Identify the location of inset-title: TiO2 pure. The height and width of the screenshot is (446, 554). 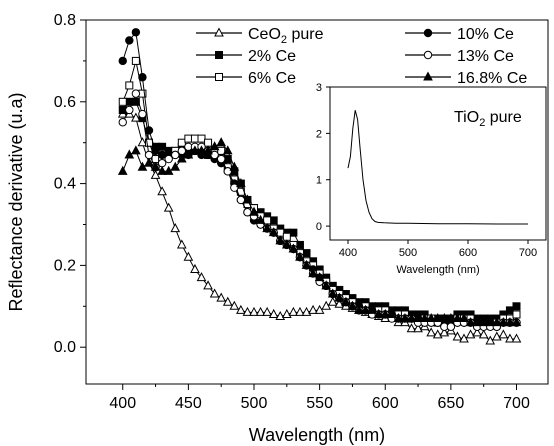
(488, 119).